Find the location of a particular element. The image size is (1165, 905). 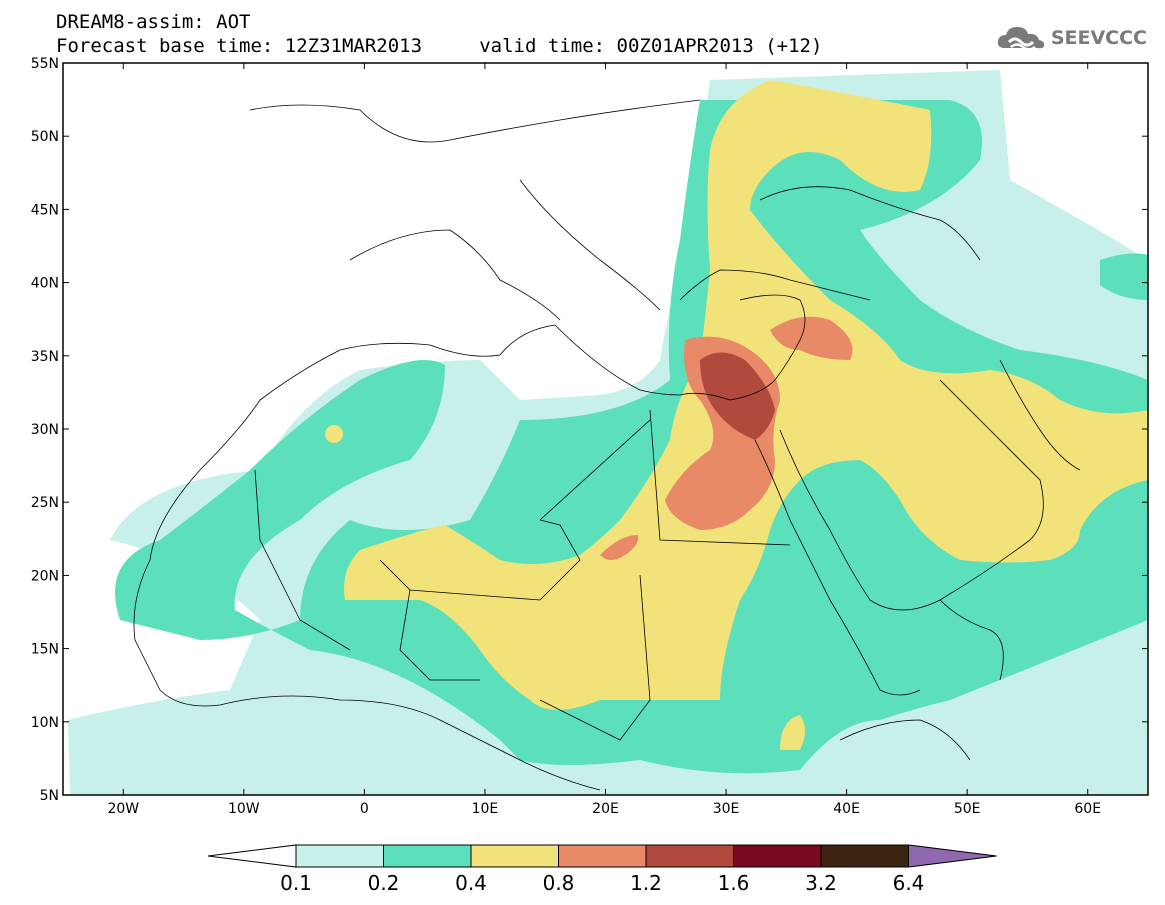

seevccc-logo: SEEVCCC is located at coordinates (1071, 38).